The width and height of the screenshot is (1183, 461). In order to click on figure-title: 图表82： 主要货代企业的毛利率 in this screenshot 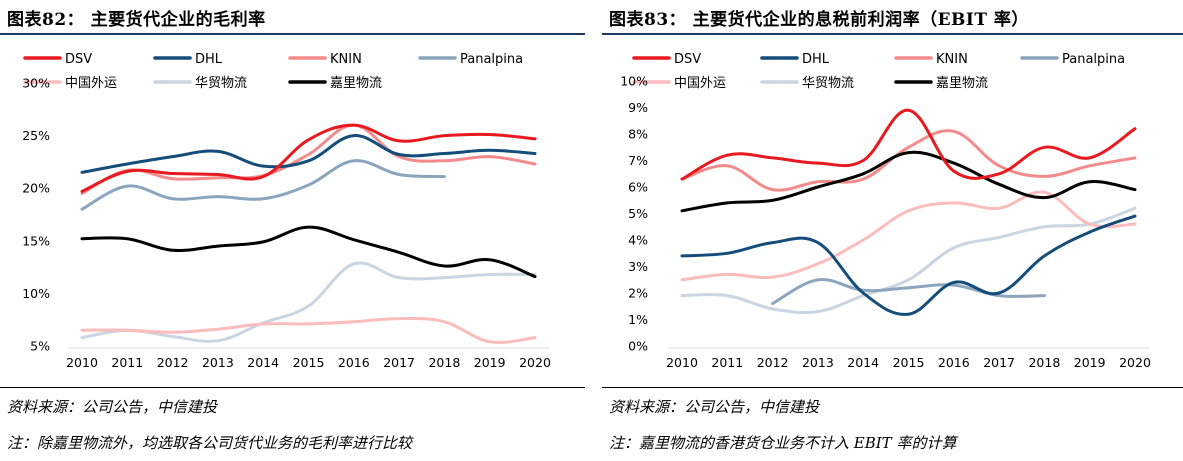, I will do `click(136, 20)`.